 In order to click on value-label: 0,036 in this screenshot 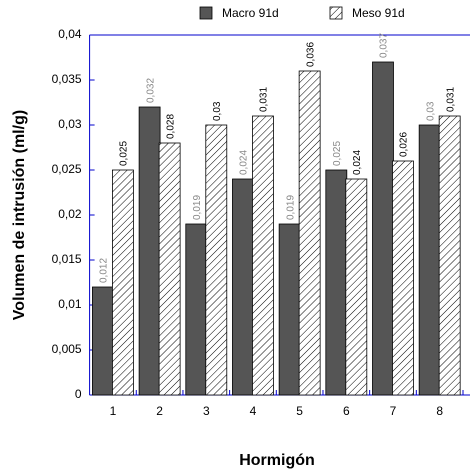, I will do `click(310, 54)`.